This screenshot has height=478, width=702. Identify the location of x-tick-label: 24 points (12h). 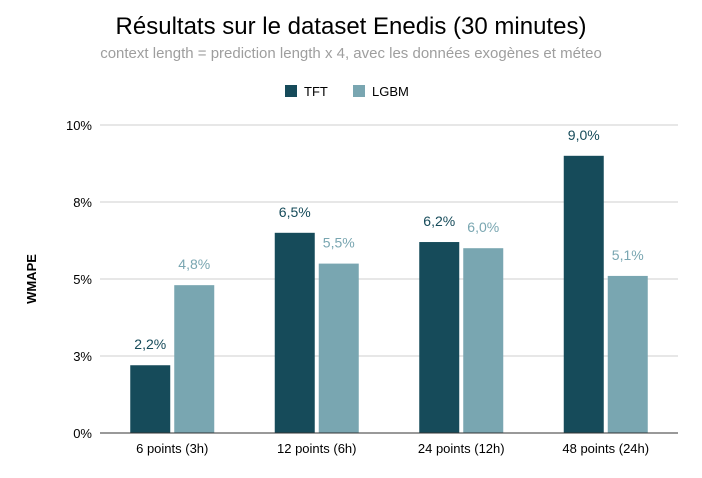
(461, 448).